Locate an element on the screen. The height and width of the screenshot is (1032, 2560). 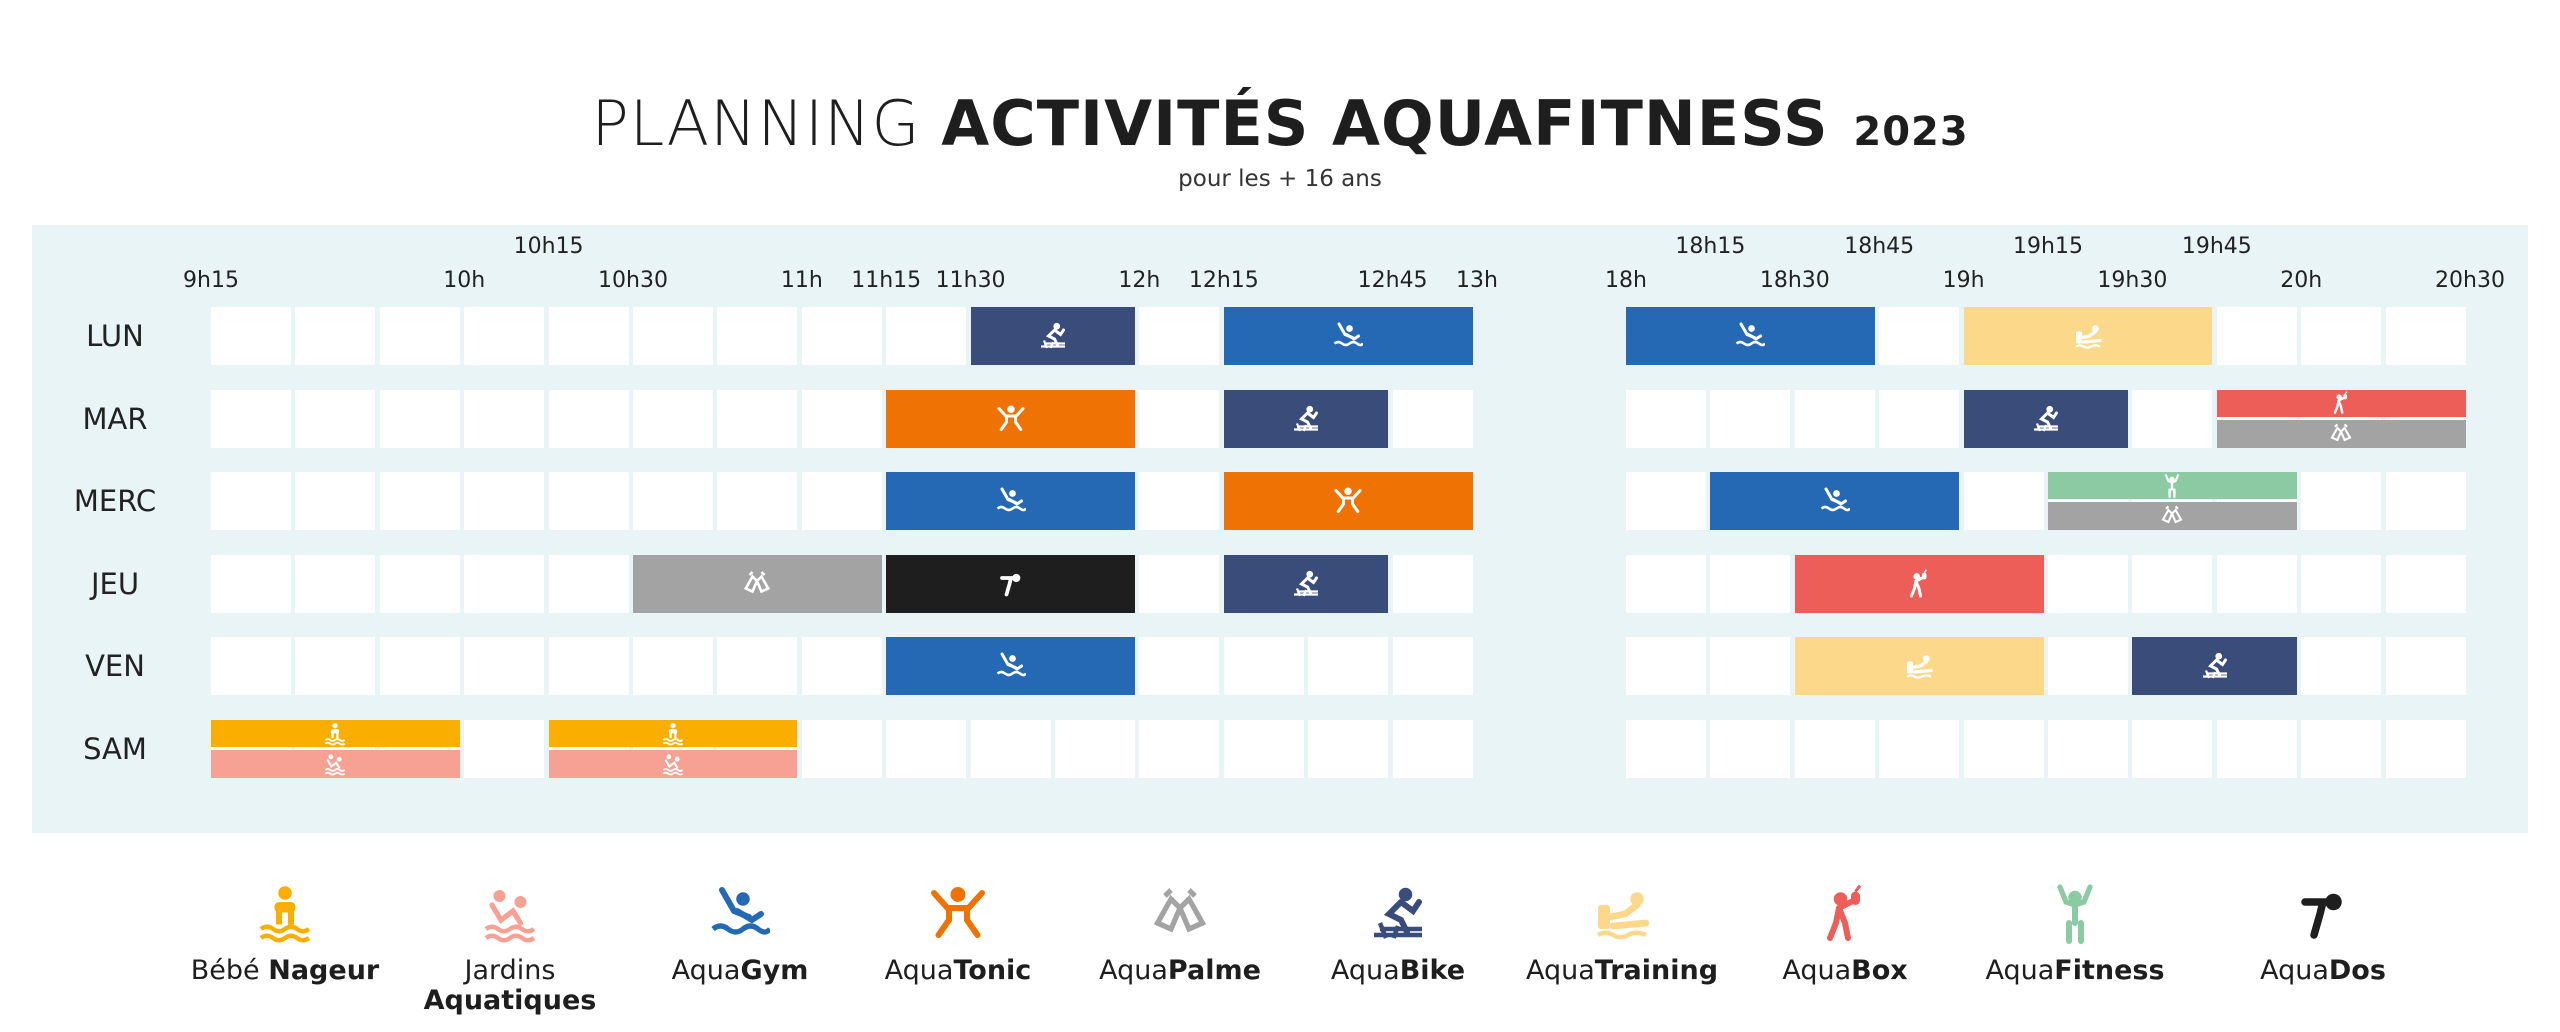
aquabox-icon is located at coordinates (1919, 584).